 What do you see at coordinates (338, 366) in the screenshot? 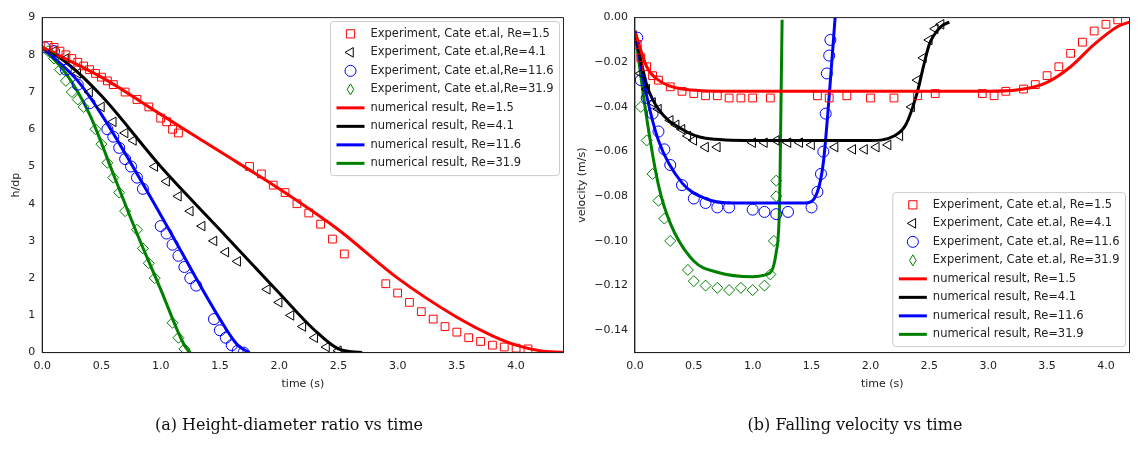
I see `x-tick-label: 2.5` at bounding box center [338, 366].